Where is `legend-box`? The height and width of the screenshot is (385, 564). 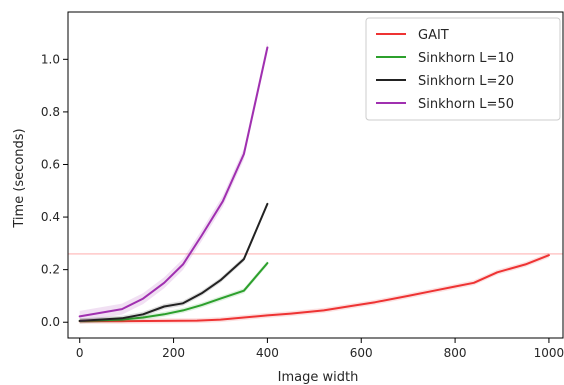 legend-box is located at coordinates (463, 69).